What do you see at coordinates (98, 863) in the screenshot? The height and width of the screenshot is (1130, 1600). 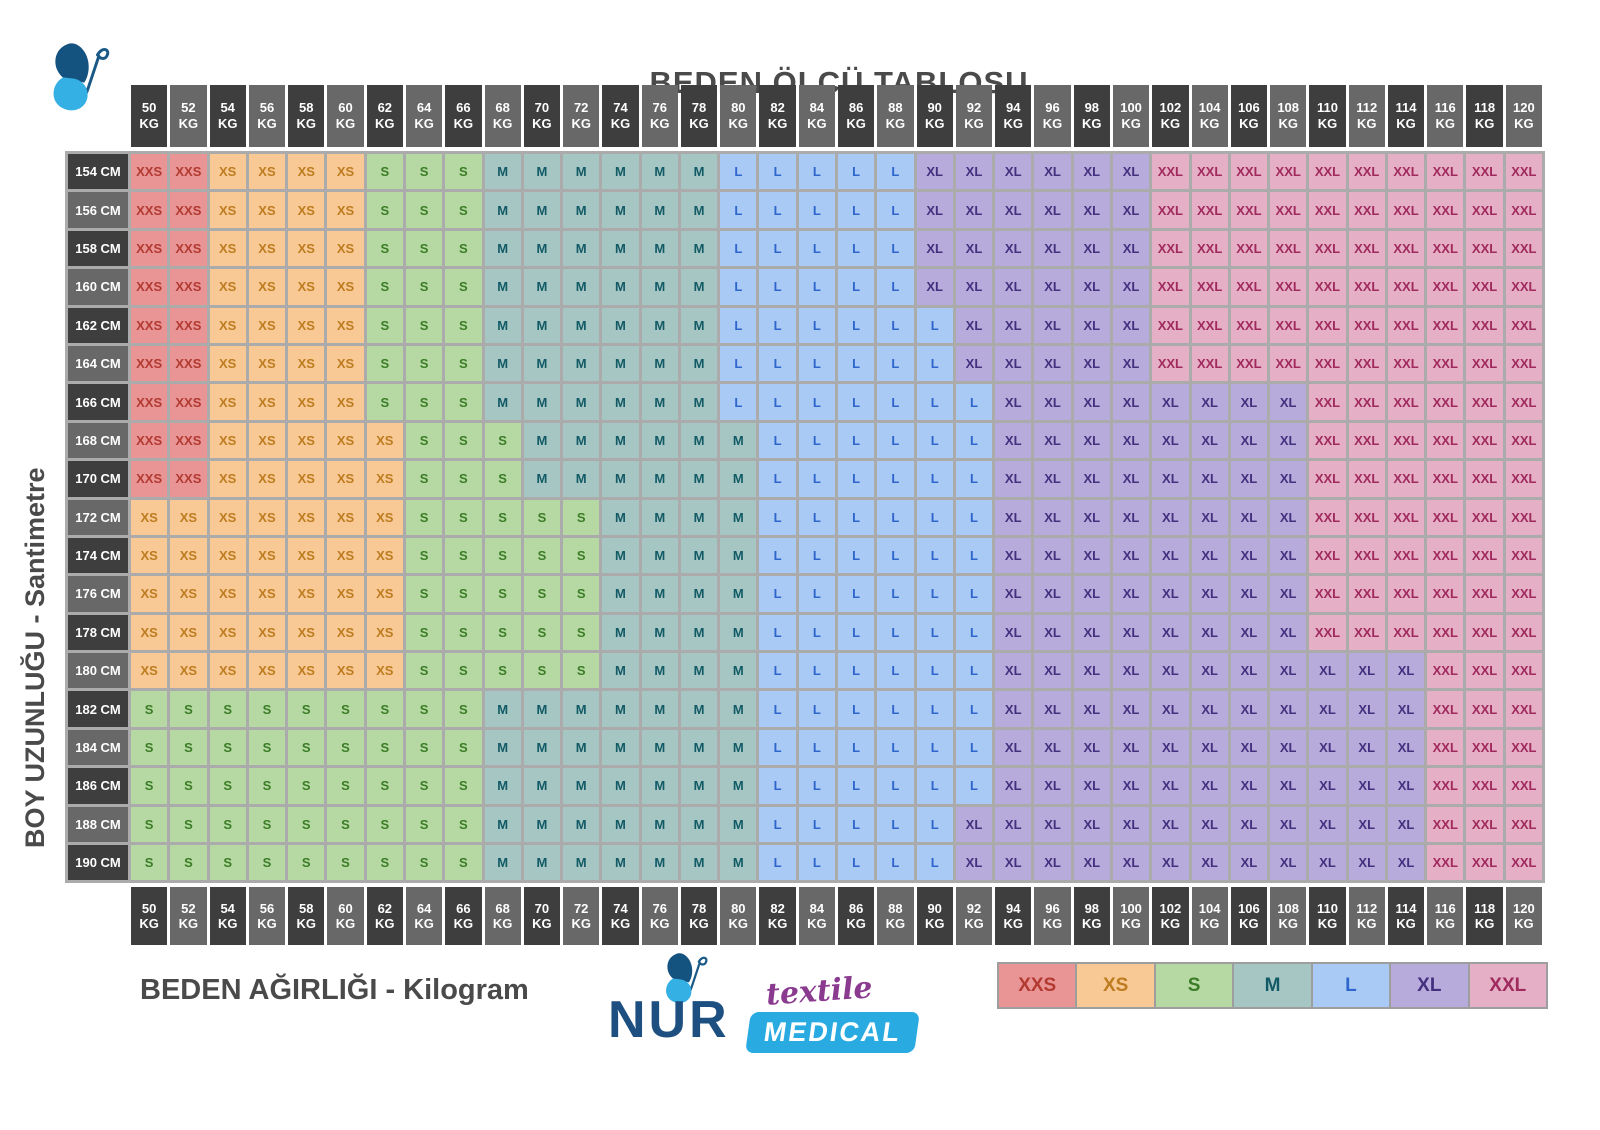 I see `cm-header-cell: 190 CM` at bounding box center [98, 863].